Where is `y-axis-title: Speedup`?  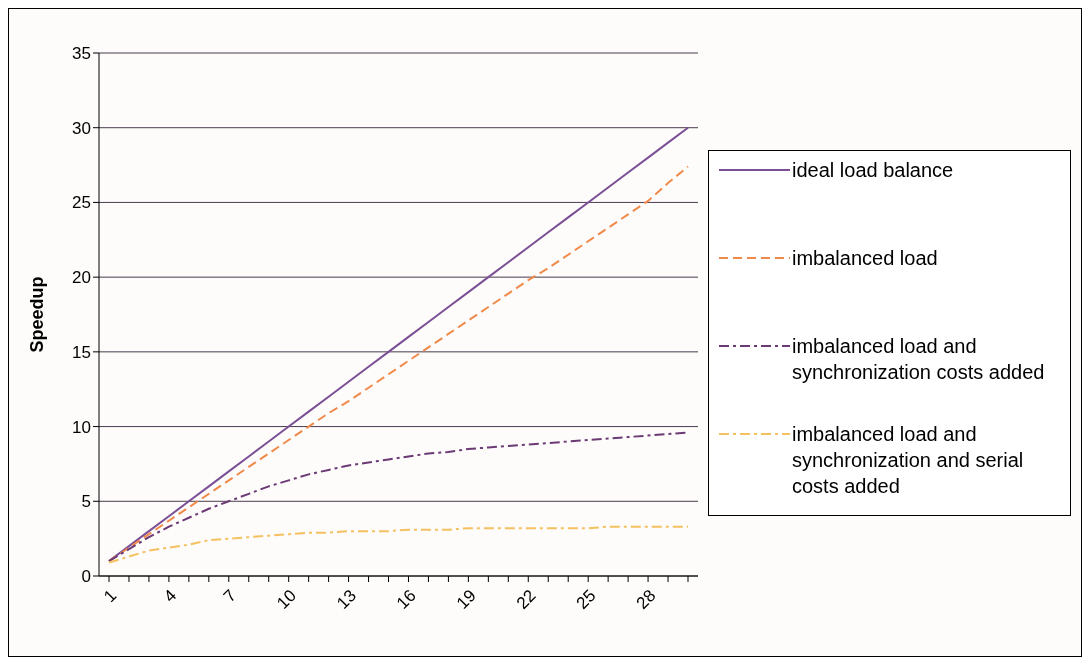 y-axis-title: Speedup is located at coordinates (37, 314).